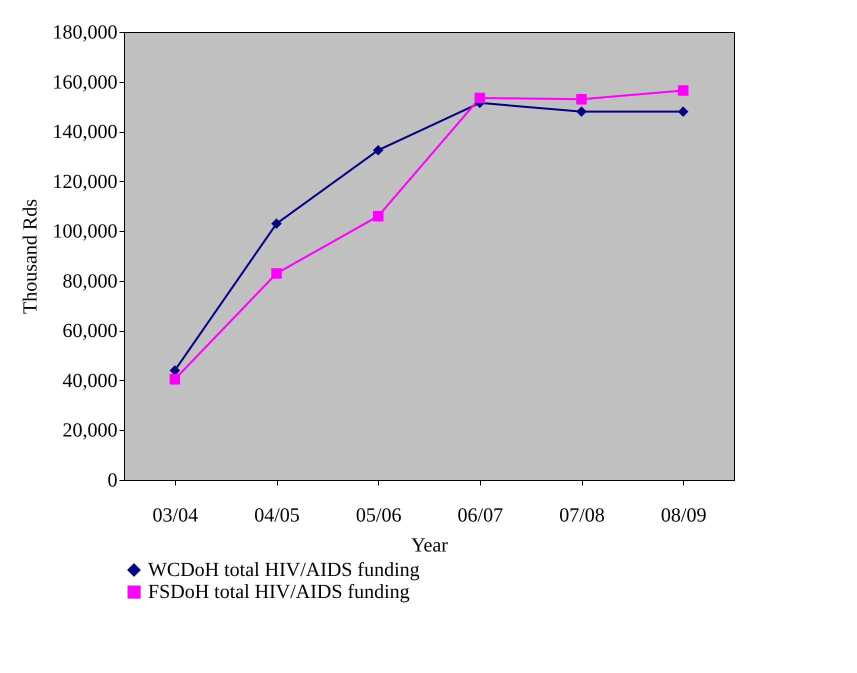  What do you see at coordinates (481, 515) in the screenshot?
I see `x-tick-label: 06/07` at bounding box center [481, 515].